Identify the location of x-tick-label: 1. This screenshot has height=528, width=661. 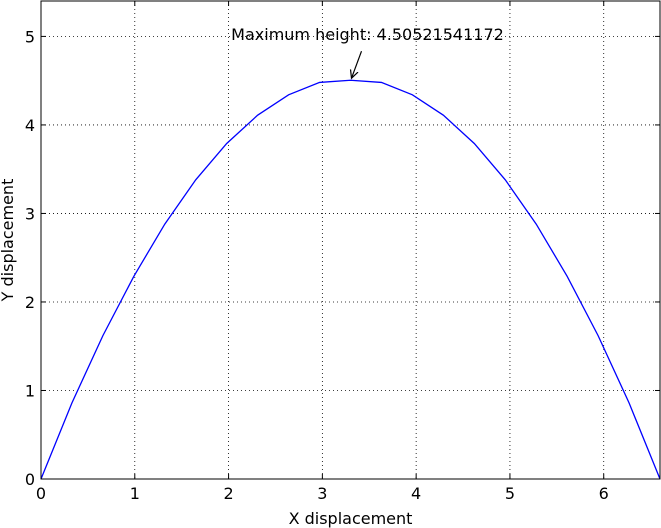
(135, 493).